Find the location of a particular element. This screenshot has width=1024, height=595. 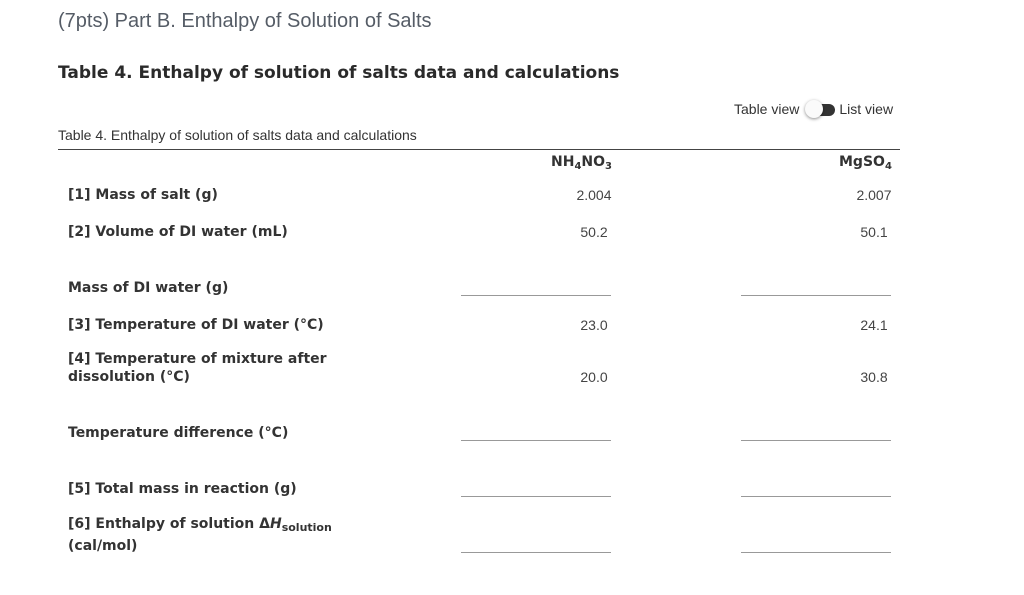

input-mass-di-water-nh4no3 is located at coordinates (536, 286).